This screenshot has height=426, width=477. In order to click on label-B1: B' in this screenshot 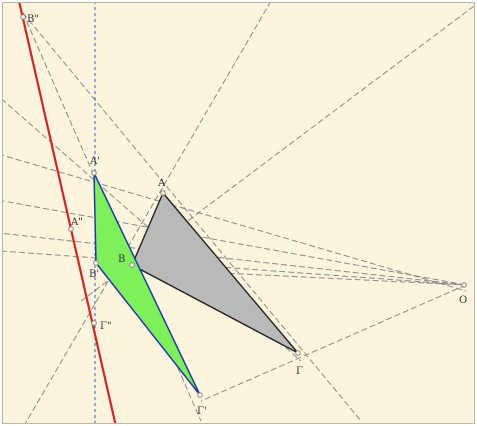, I will do `click(94, 274)`.